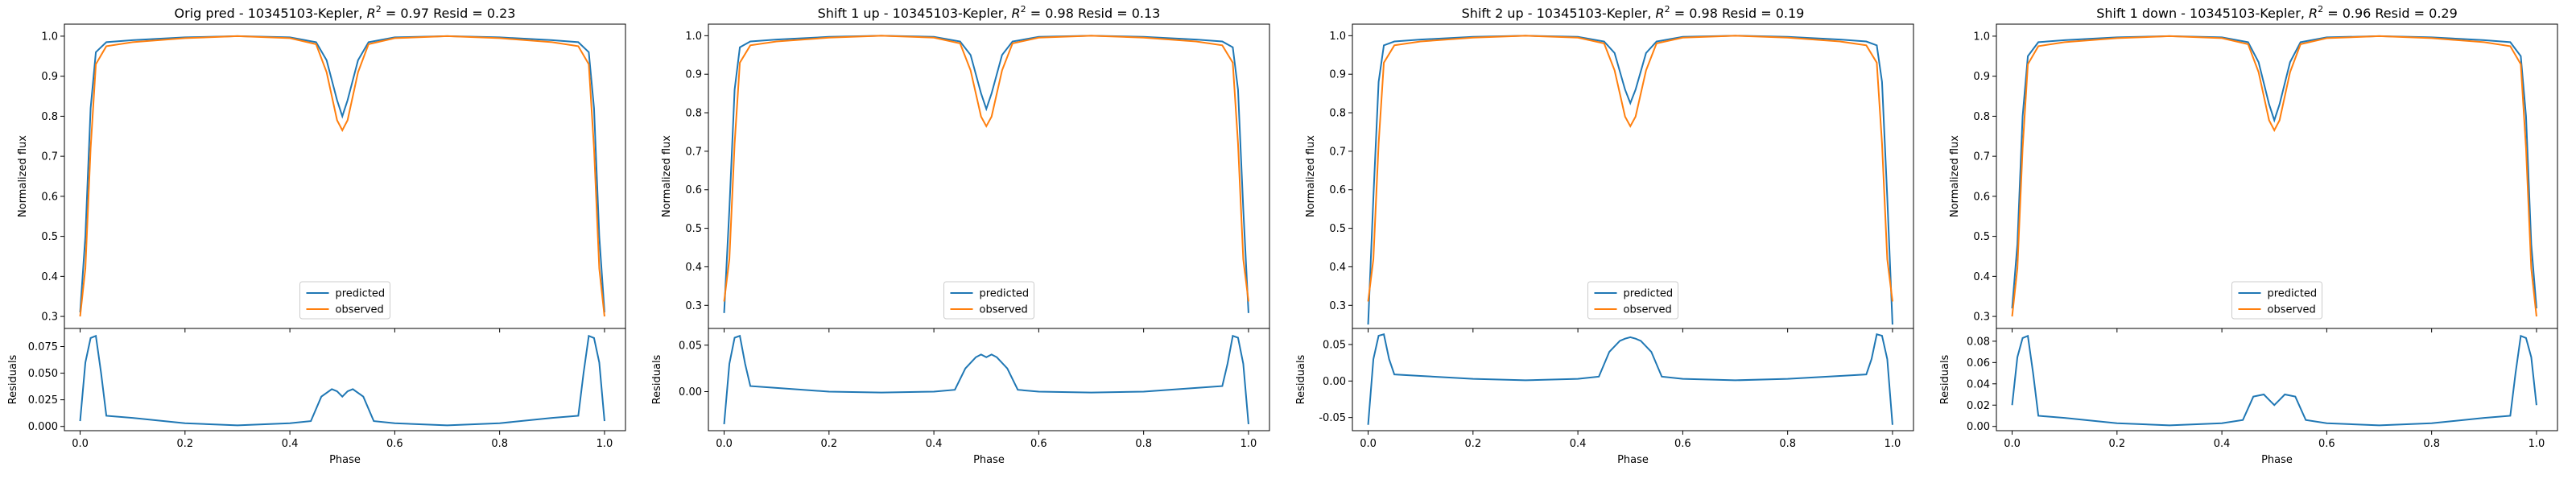  Describe the element at coordinates (1978, 342) in the screenshot. I see `resid-y-tick-label: 0.08` at that location.